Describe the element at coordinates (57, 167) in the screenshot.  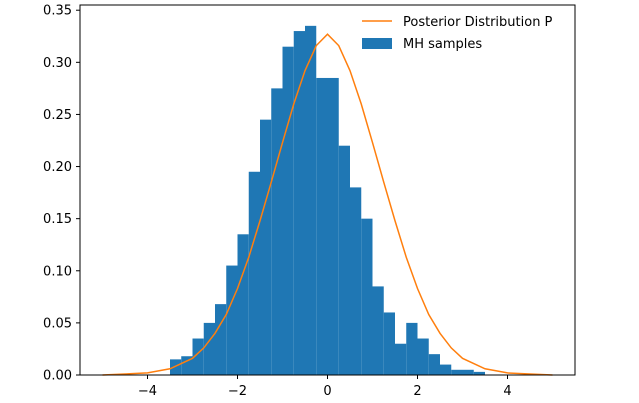
I see `y-tick-label: 0.20` at that location.